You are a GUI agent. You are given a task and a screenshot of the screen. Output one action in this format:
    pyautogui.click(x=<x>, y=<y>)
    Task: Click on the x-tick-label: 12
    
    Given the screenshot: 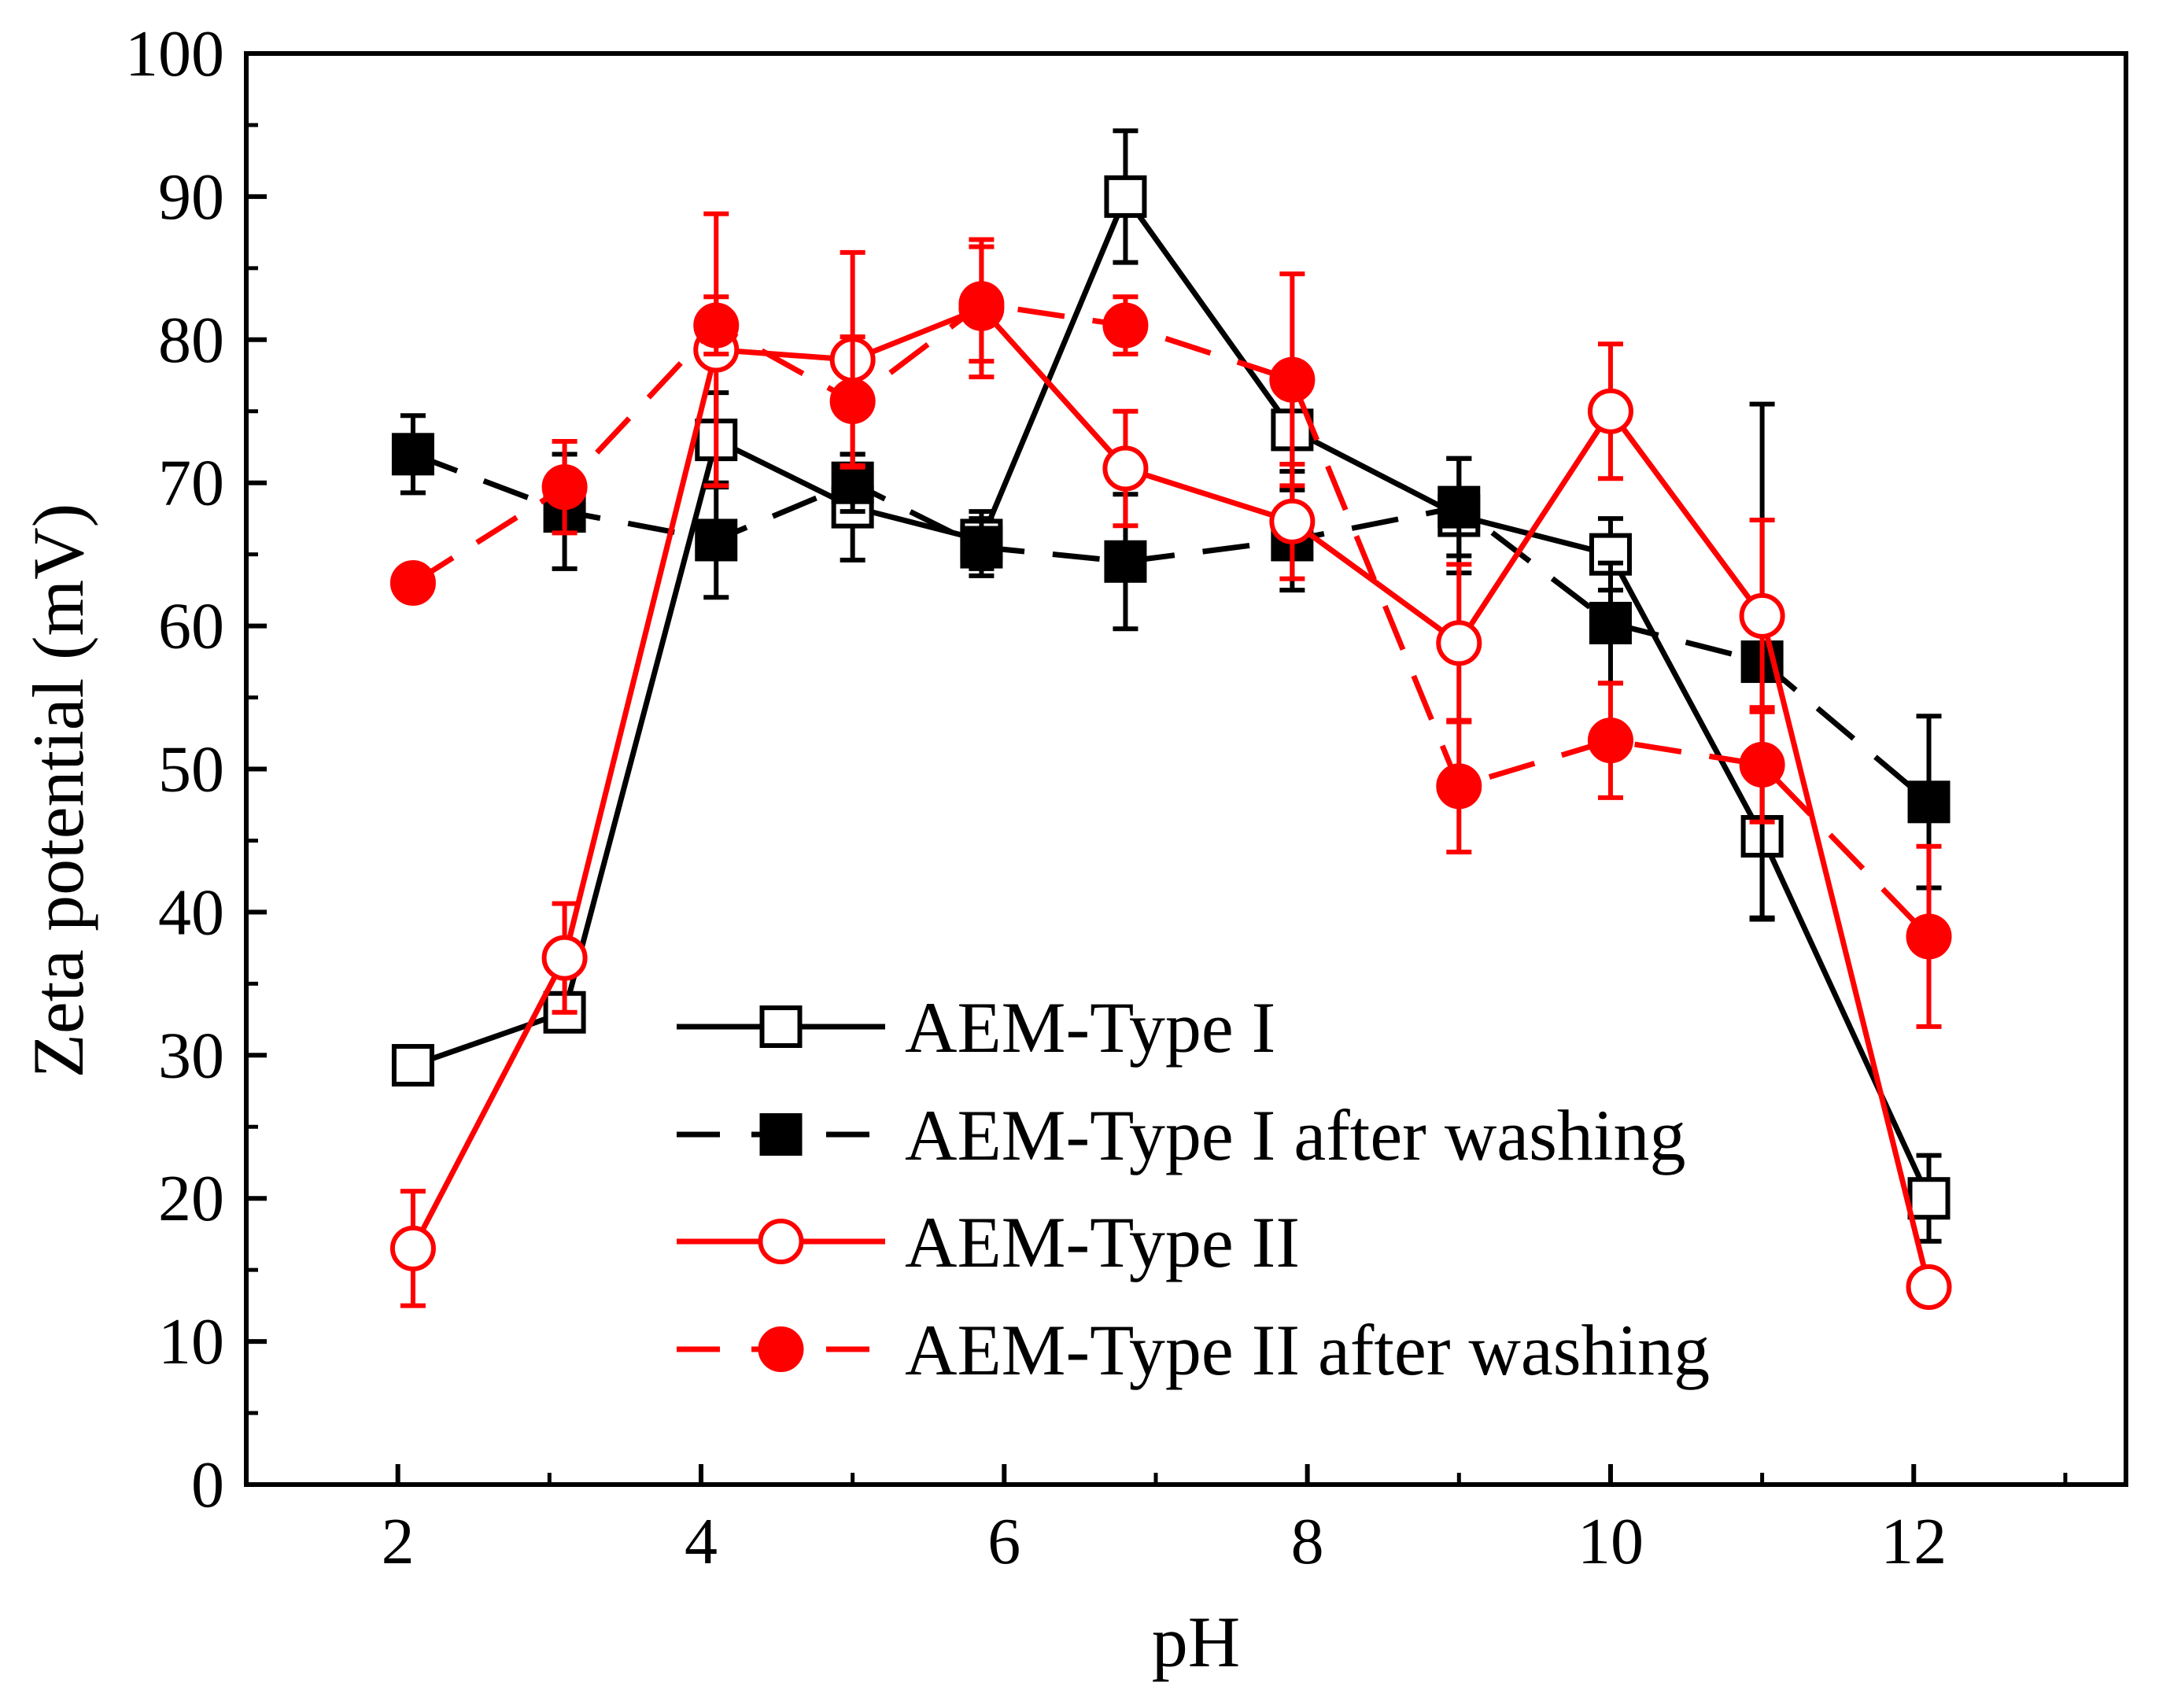 What is the action you would take?
    pyautogui.click(x=1914, y=1541)
    